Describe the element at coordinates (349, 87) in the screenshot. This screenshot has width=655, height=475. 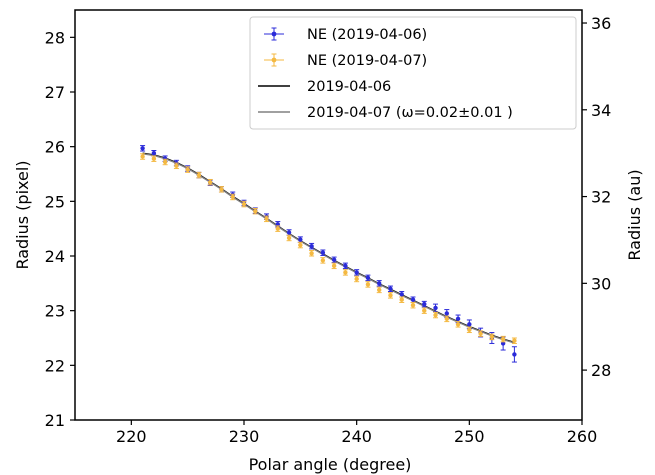
I see `legend-label: 2019-04-06` at that location.